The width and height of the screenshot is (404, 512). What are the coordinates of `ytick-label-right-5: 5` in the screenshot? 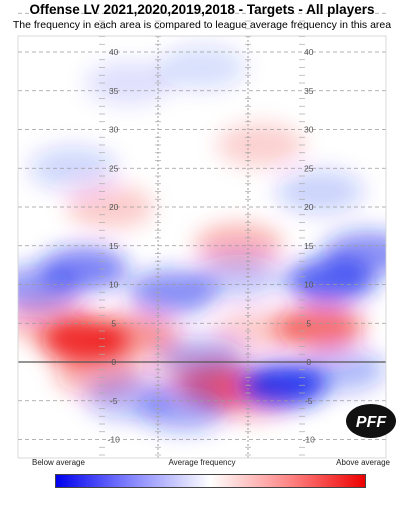 It's located at (308, 323).